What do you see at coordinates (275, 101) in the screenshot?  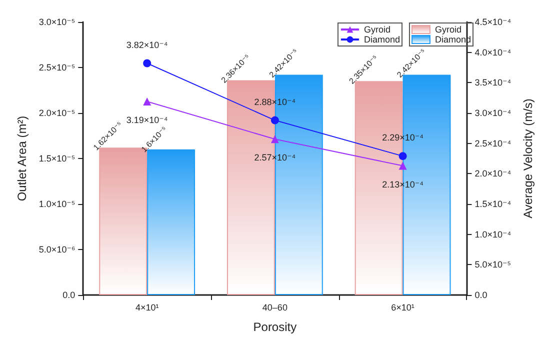 I see `data-label: 2.88×10⁻⁴` at bounding box center [275, 101].